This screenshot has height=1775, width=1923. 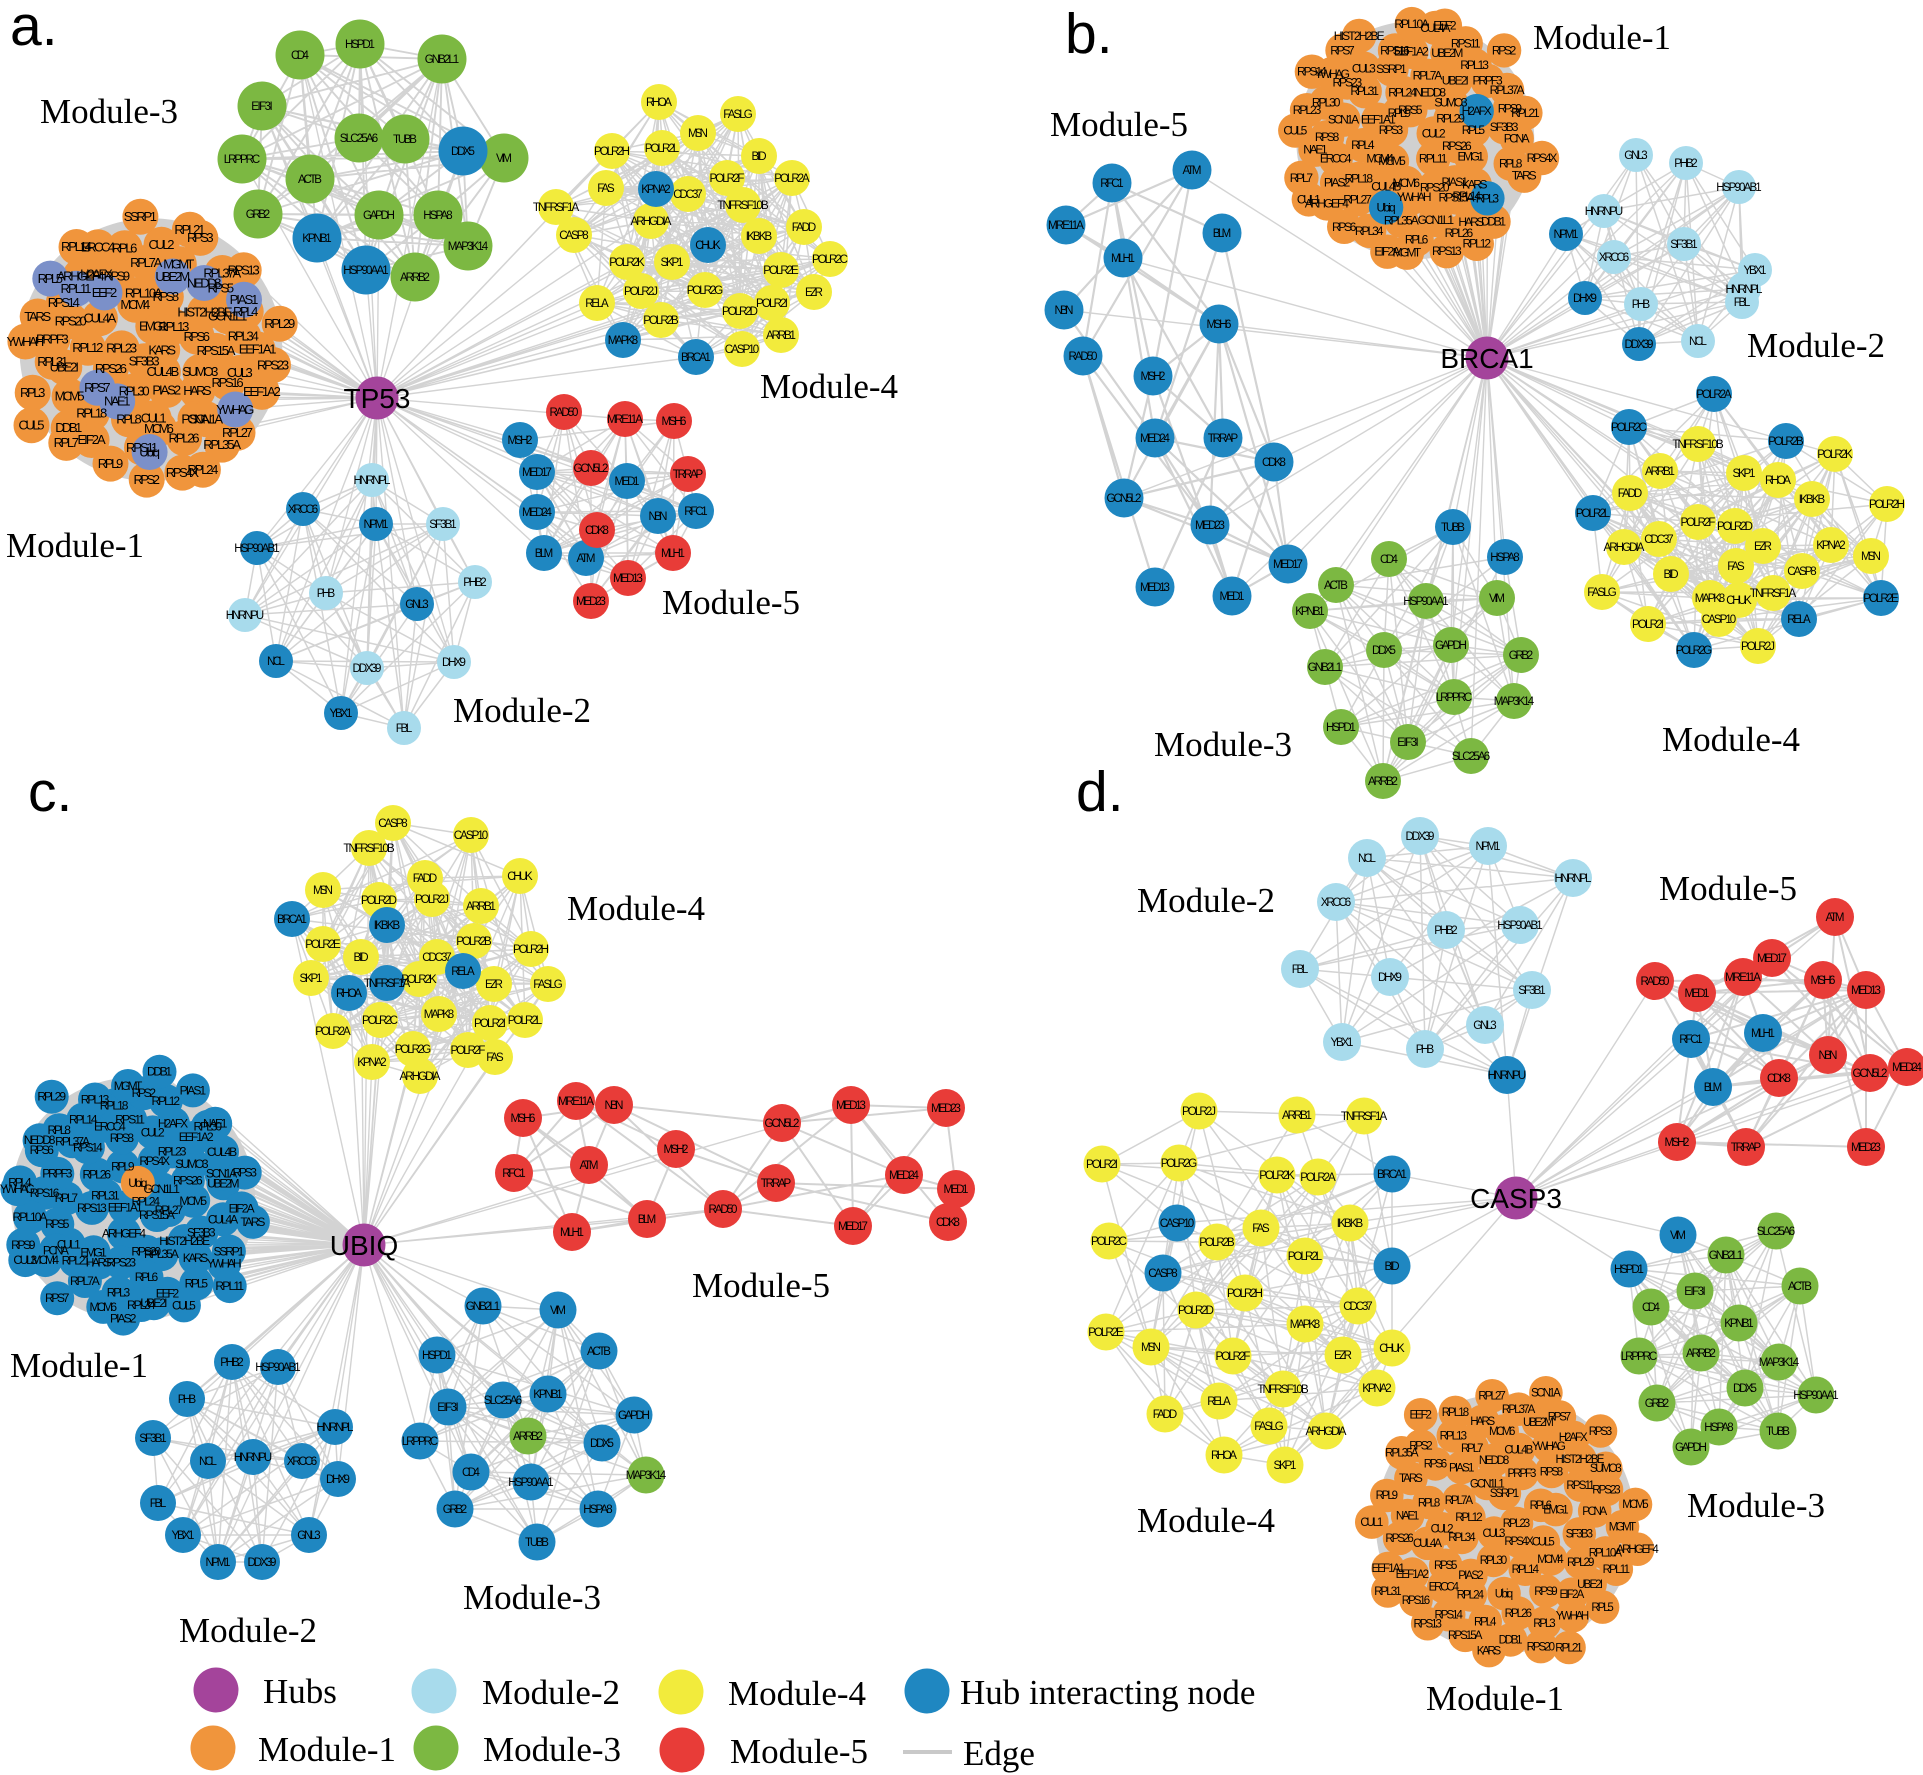 I want to click on svg-text: MED1, so click(x=1232, y=597).